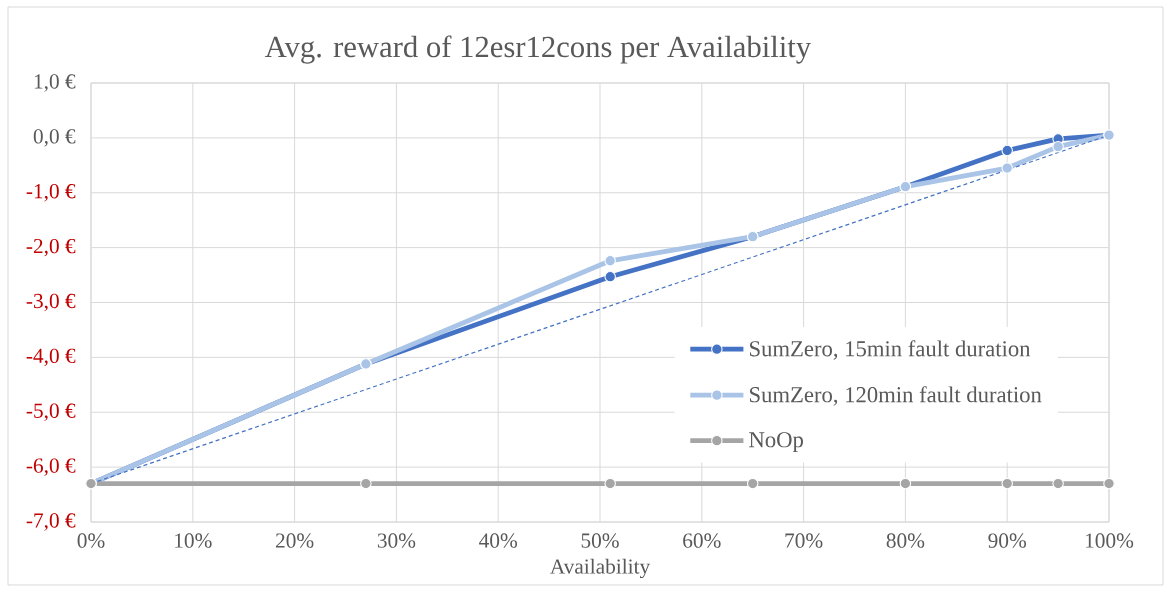 Image resolution: width=1170 pixels, height=592 pixels. I want to click on x-tick-label: 30%, so click(396, 540).